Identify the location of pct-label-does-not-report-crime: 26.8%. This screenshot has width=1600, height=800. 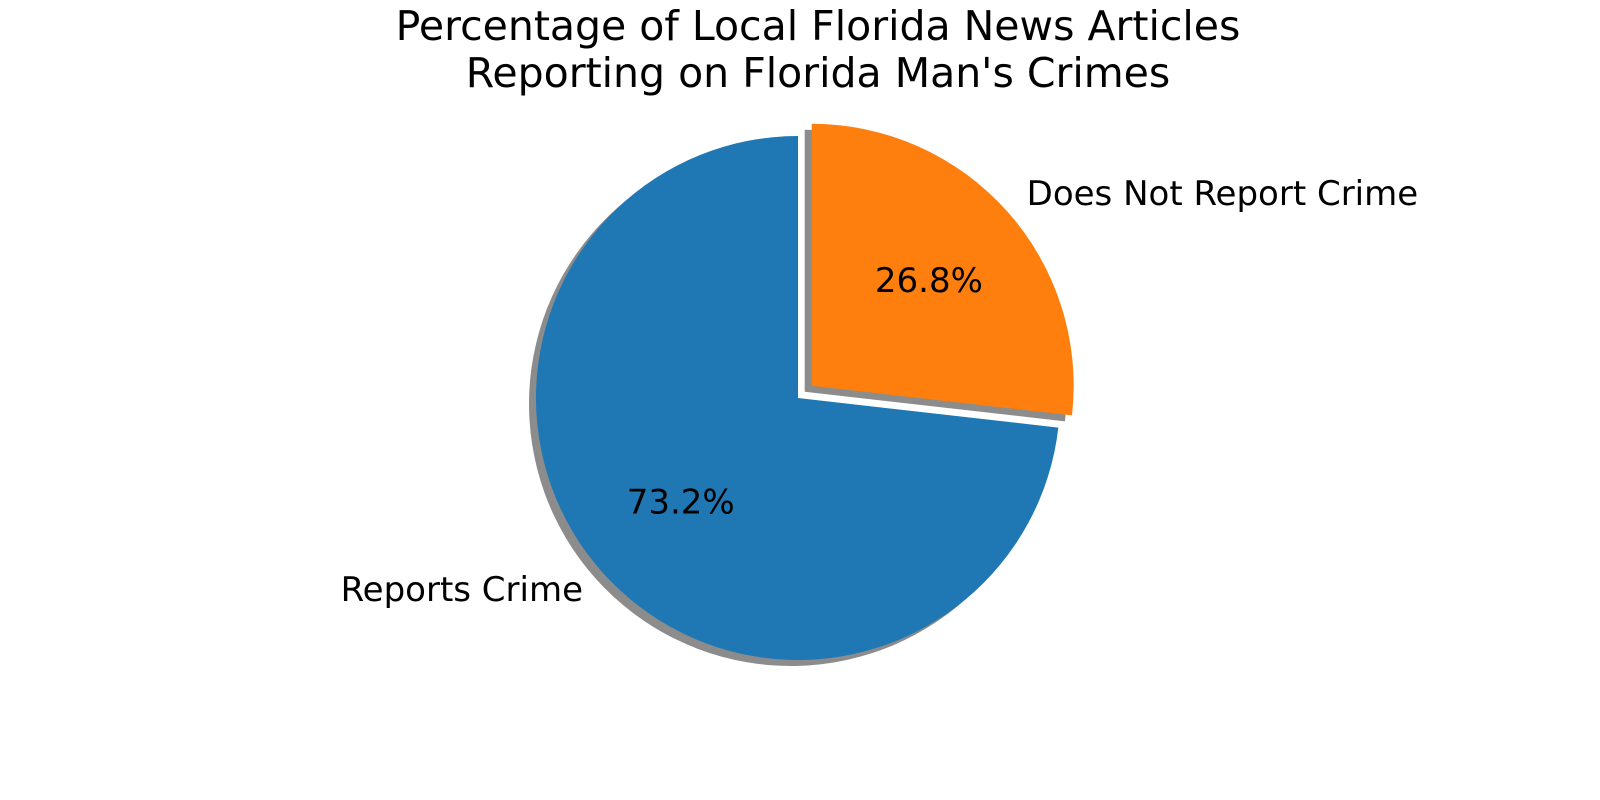
(929, 281).